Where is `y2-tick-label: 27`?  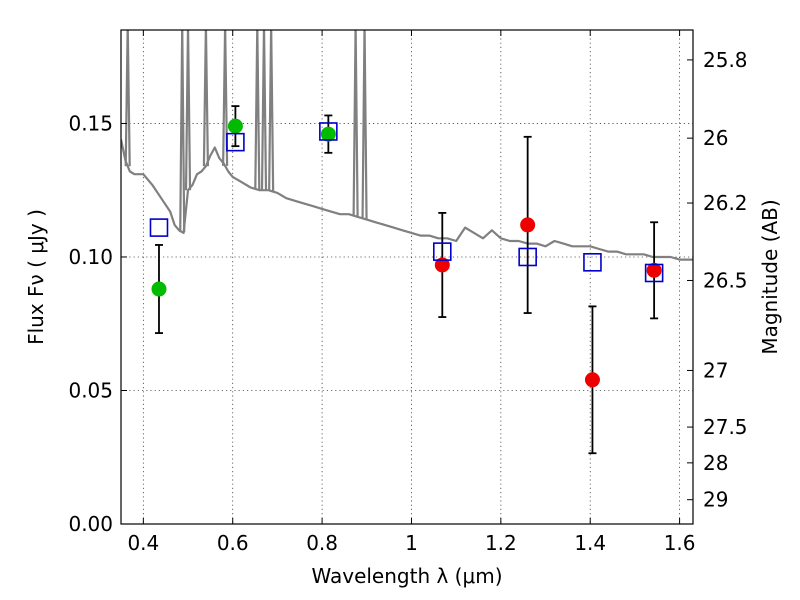
y2-tick-label: 27 is located at coordinates (715, 370).